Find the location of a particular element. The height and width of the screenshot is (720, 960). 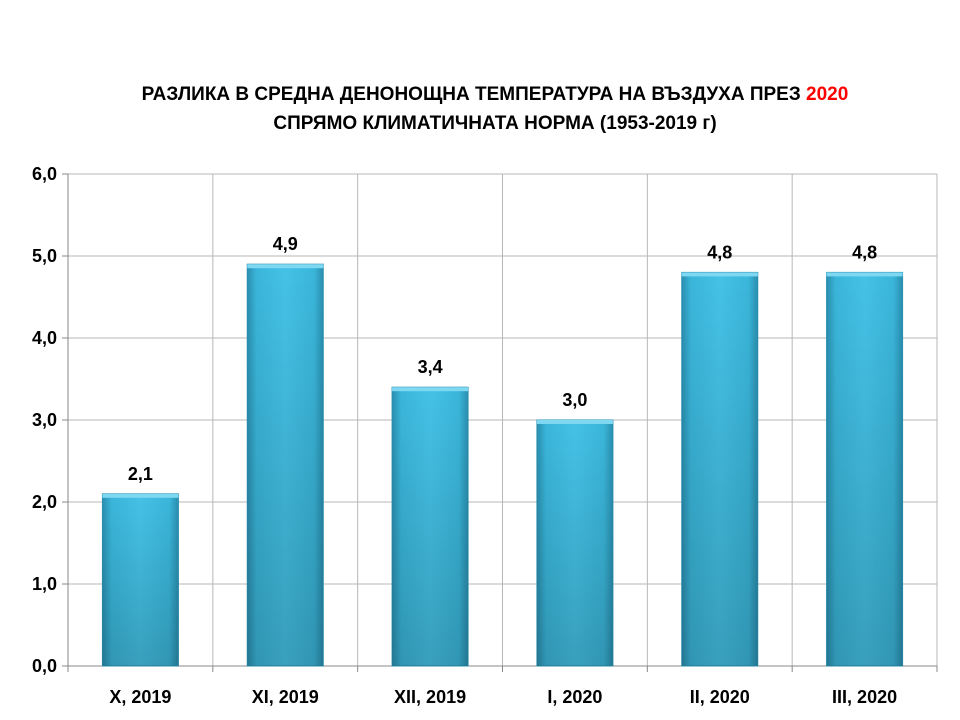

x-category-label: X, 2019 is located at coordinates (140, 697).